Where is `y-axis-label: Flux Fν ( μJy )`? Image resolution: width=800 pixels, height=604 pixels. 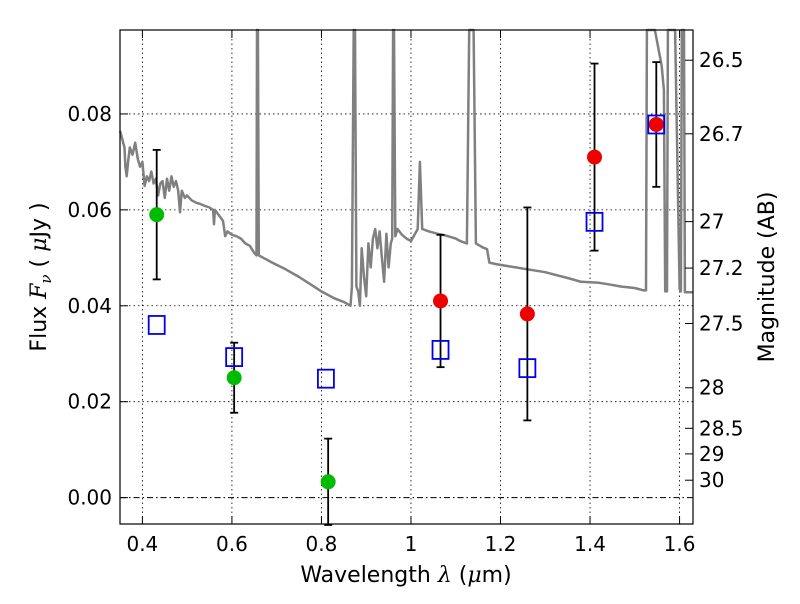
y-axis-label: Flux Fν ( μJy ) is located at coordinates (41, 276).